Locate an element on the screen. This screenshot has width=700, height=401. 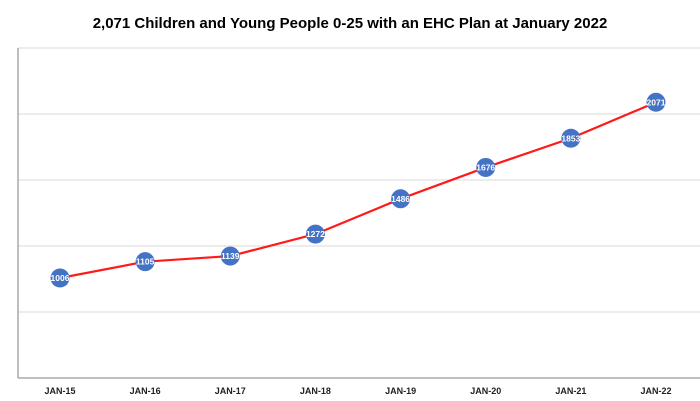
data-label: 1272 is located at coordinates (315, 234).